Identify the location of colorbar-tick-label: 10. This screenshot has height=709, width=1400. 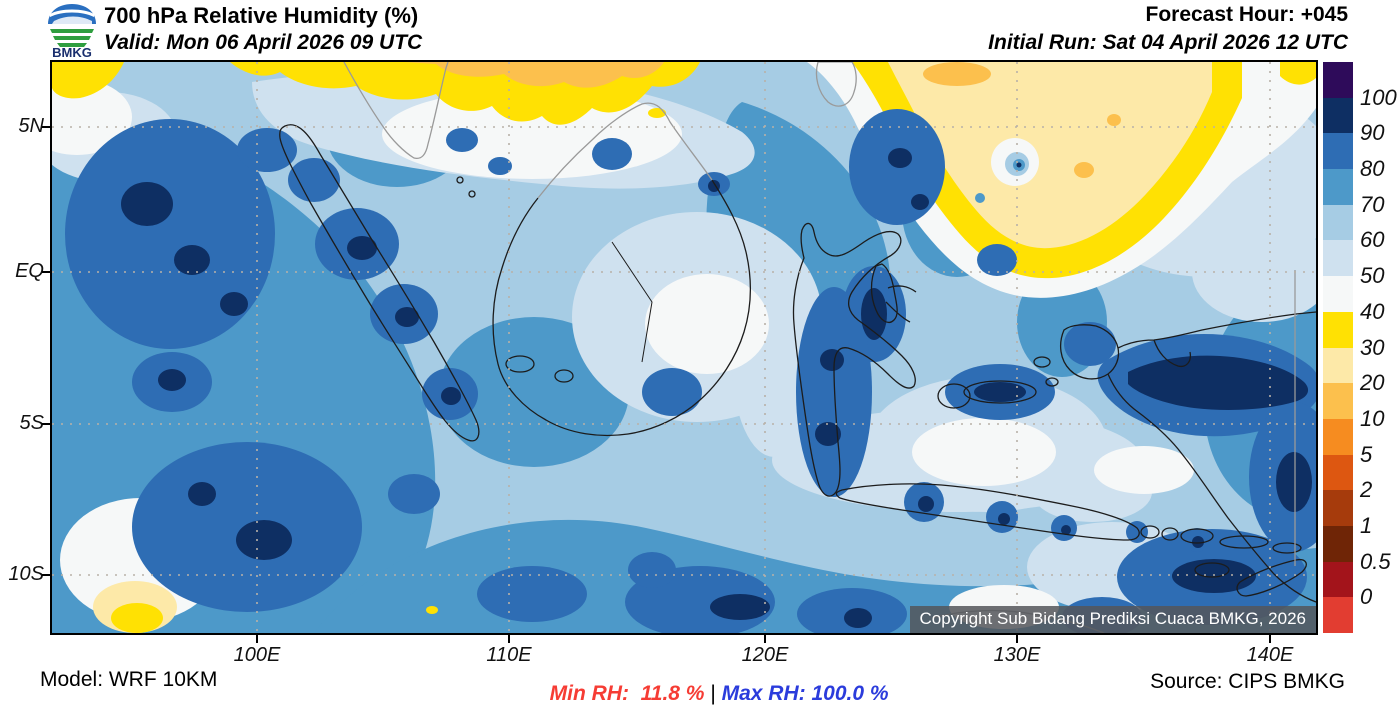
(1372, 418).